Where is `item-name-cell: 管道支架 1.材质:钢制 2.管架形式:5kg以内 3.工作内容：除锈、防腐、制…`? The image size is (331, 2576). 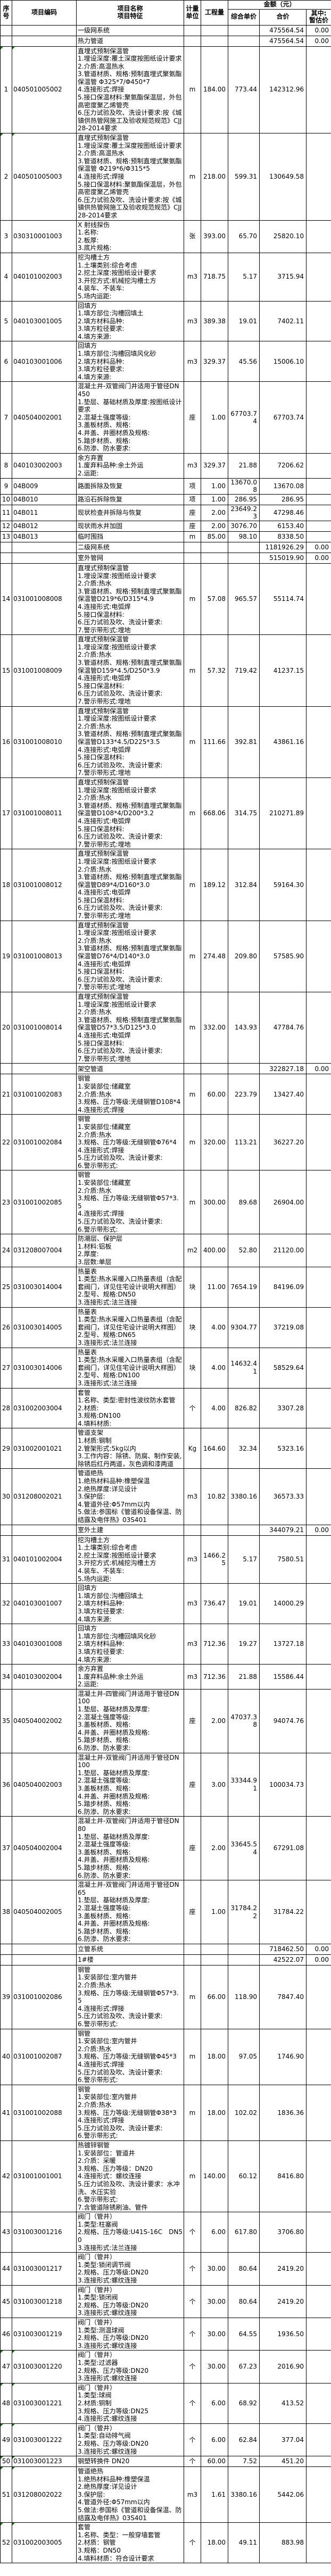 item-name-cell: 管道支架 1.材质:钢制 2.管架形式:5kg以内 3.工作内容：除锈、防腐、制… is located at coordinates (130, 1448).